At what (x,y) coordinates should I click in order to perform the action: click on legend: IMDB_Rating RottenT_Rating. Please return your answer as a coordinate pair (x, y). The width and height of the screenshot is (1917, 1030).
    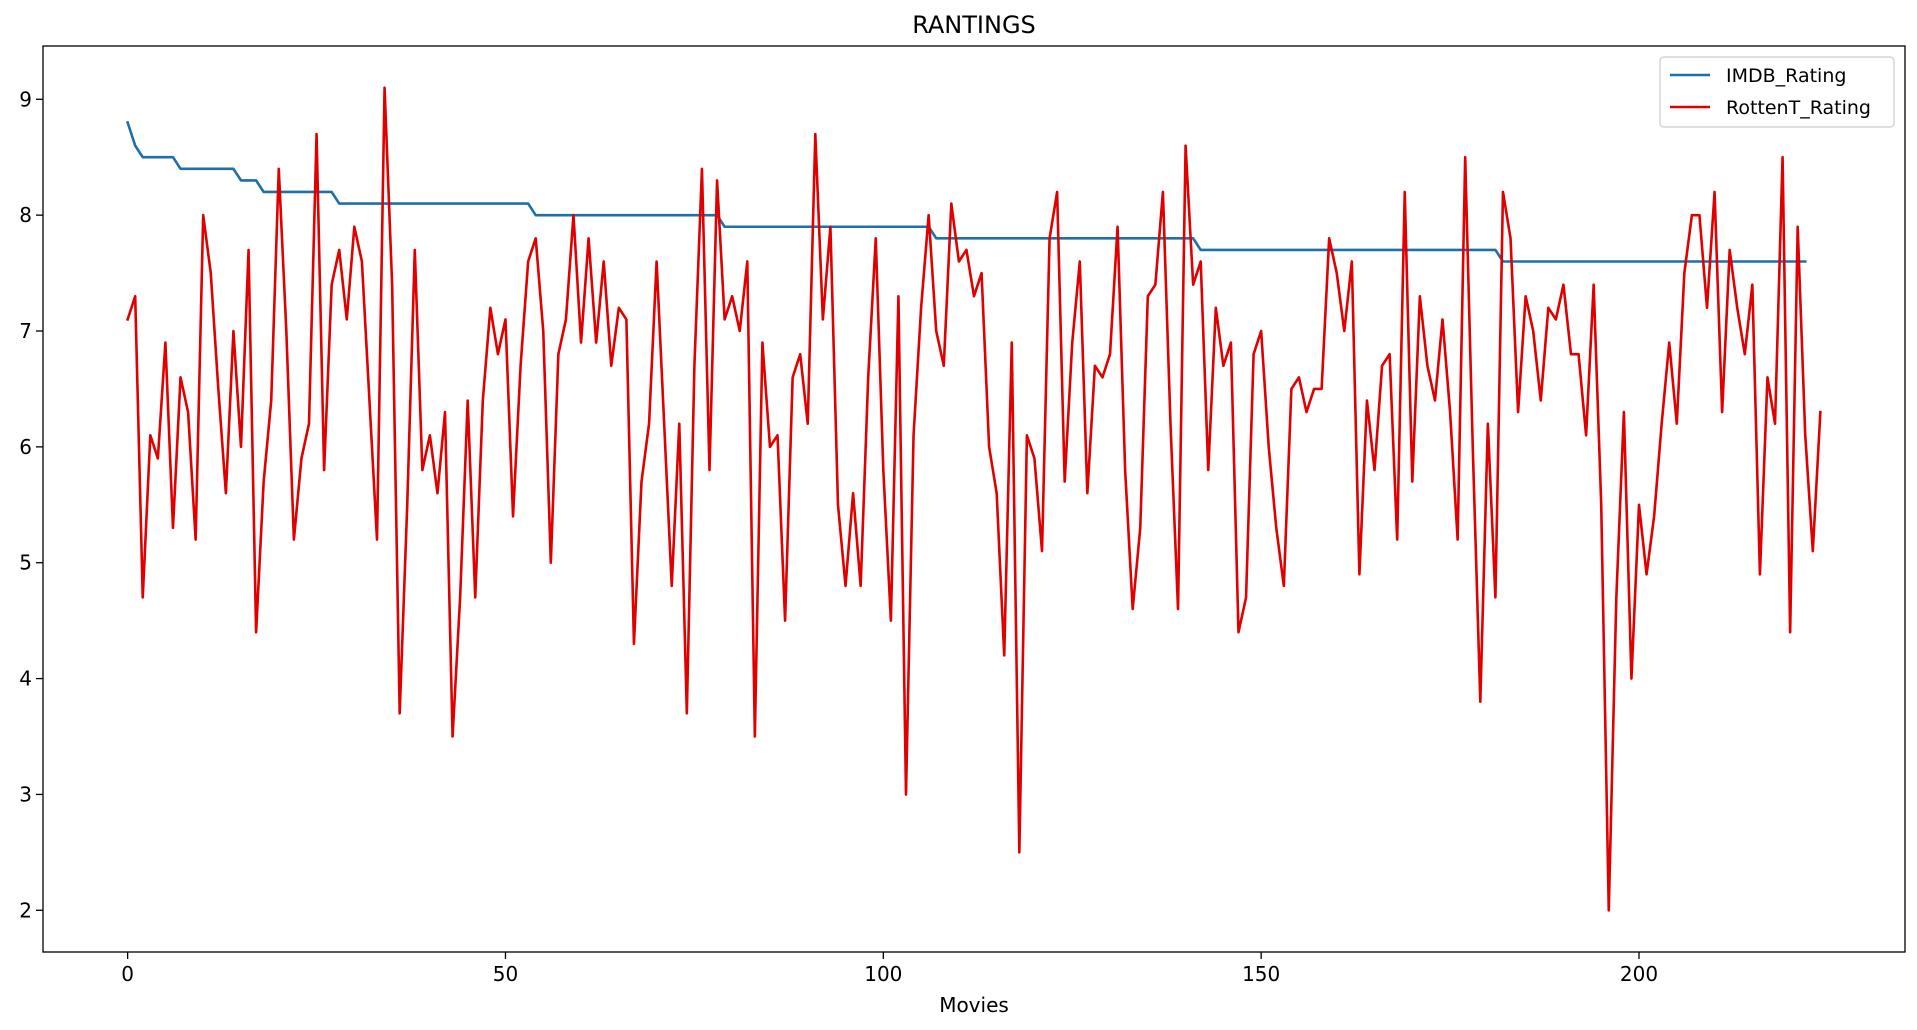
    Looking at the image, I should click on (1777, 92).